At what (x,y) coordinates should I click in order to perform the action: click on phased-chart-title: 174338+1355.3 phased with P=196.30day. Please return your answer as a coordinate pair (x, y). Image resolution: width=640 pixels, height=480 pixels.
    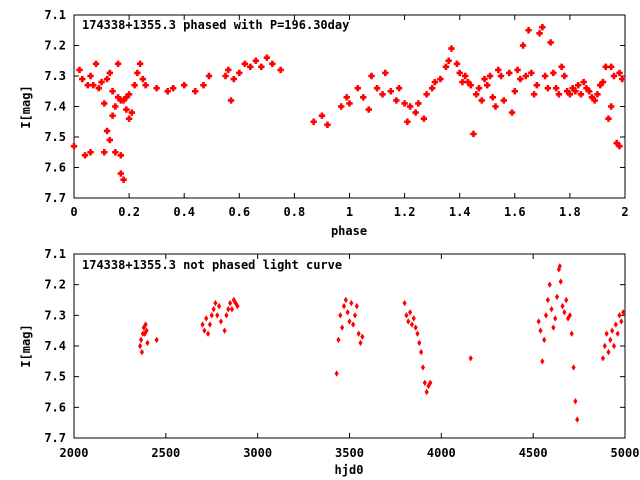
    Looking at the image, I should click on (215, 25).